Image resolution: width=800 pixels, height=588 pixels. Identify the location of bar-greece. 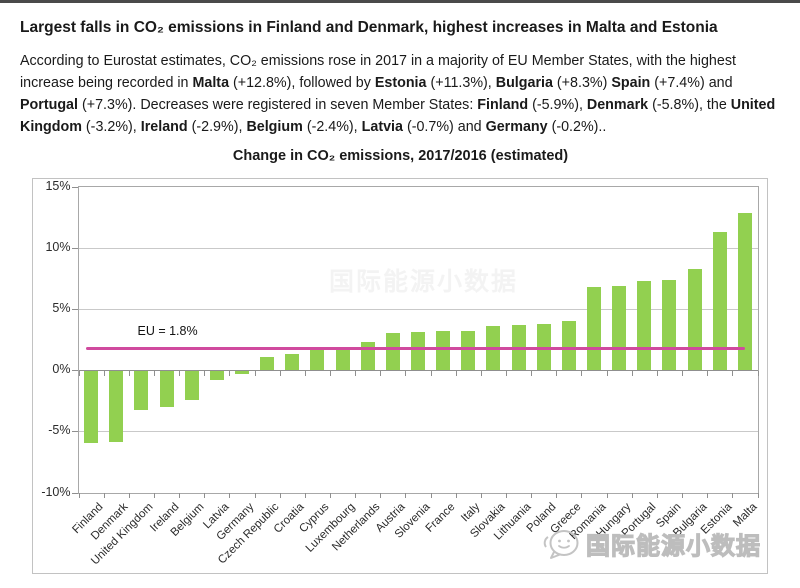
(568, 346).